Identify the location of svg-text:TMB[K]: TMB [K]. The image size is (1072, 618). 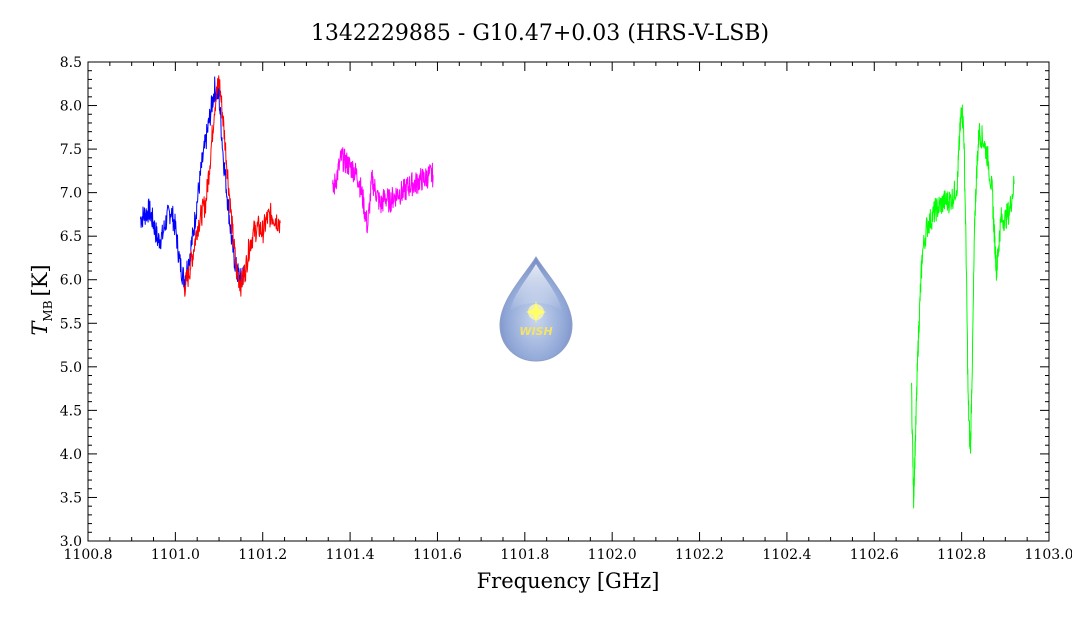
(41, 299).